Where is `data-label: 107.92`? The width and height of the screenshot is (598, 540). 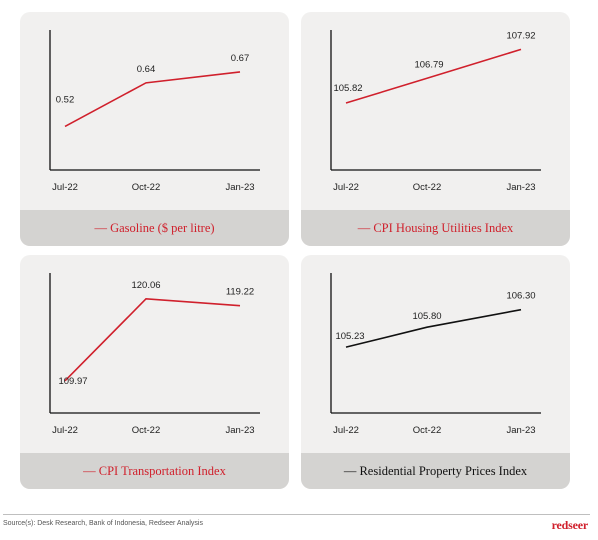
data-label: 107.92 is located at coordinates (520, 35).